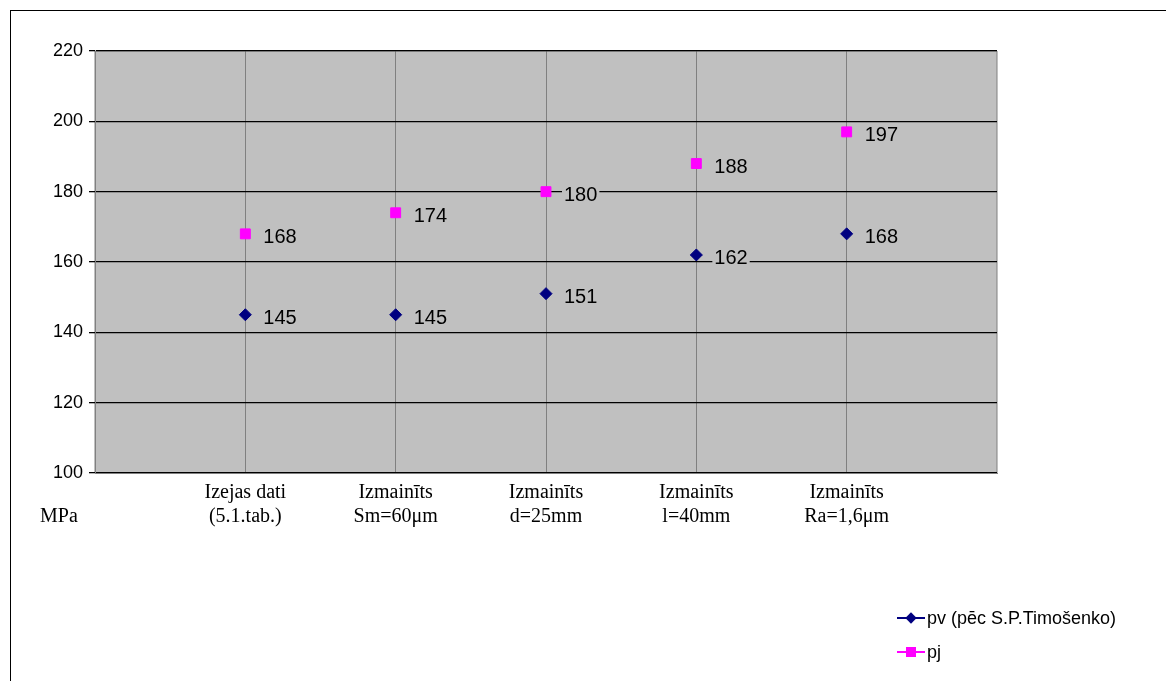  What do you see at coordinates (731, 257) in the screenshot?
I see `data-label: 162` at bounding box center [731, 257].